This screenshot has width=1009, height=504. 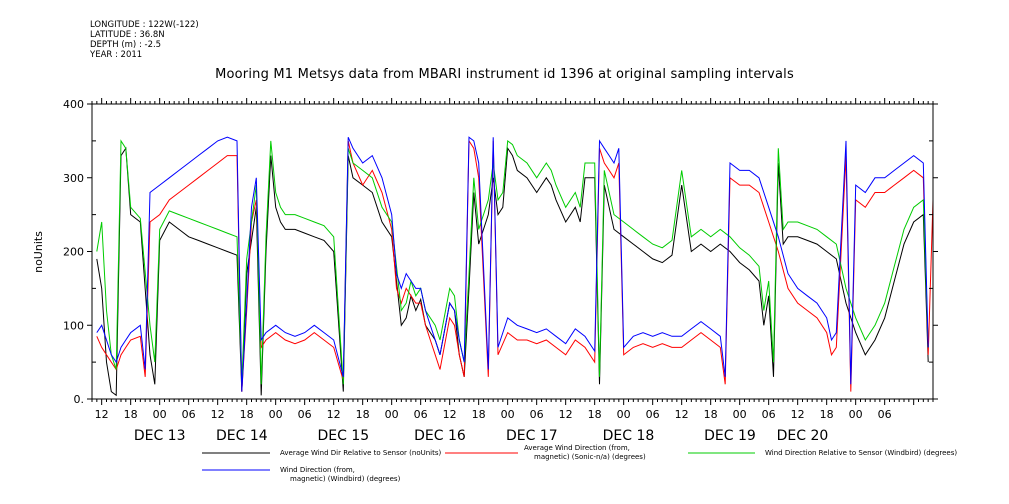 What do you see at coordinates (532, 436) in the screenshot?
I see `x-date-label: DEC 17` at bounding box center [532, 436].